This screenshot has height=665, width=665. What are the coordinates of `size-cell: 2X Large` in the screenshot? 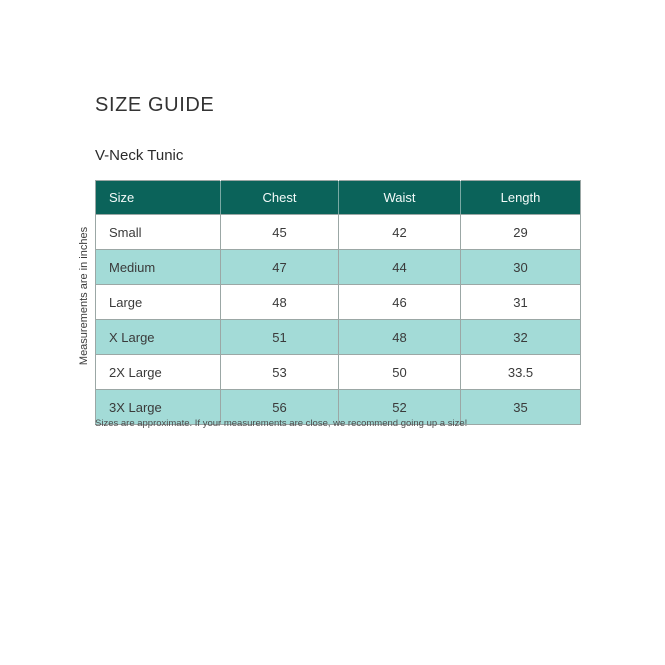 It's located at (158, 372).